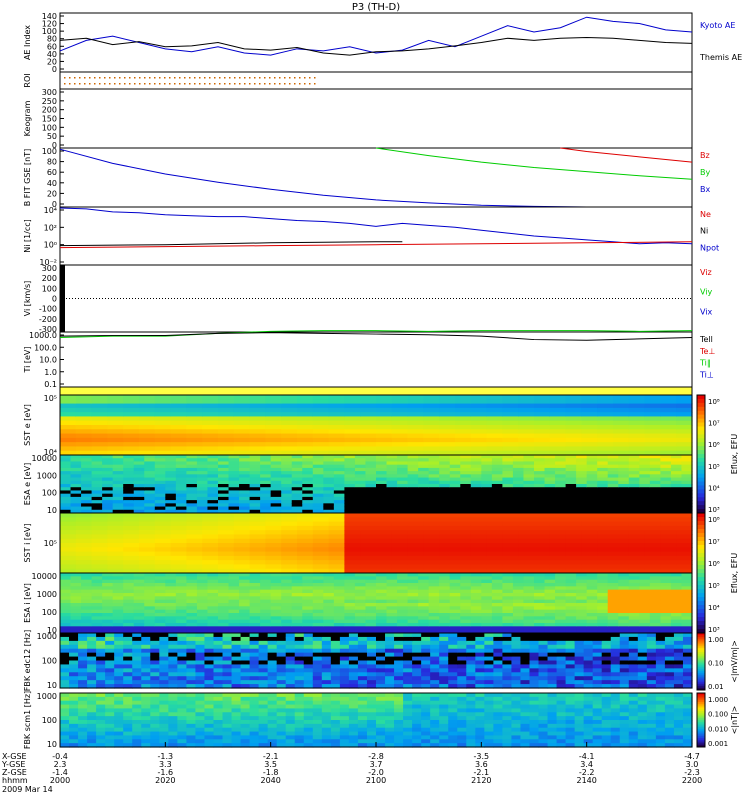 This screenshot has height=800, width=750. What do you see at coordinates (27, 359) in the screenshot?
I see `y-axis-label: Ti [eV]` at bounding box center [27, 359].